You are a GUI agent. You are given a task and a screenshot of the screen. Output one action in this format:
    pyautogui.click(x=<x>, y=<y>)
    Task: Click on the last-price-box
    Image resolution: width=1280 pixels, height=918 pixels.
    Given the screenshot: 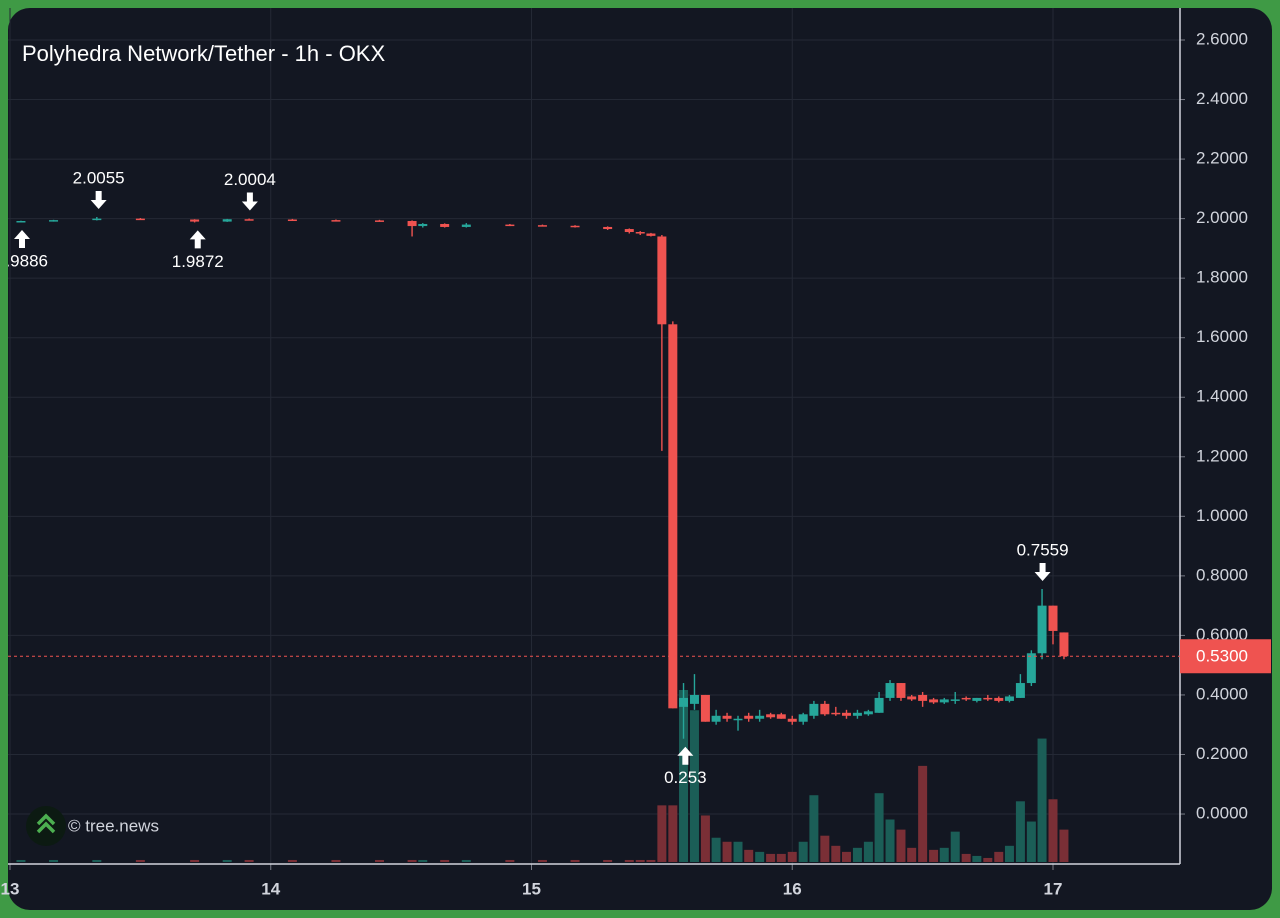 What is the action you would take?
    pyautogui.click(x=1225, y=656)
    